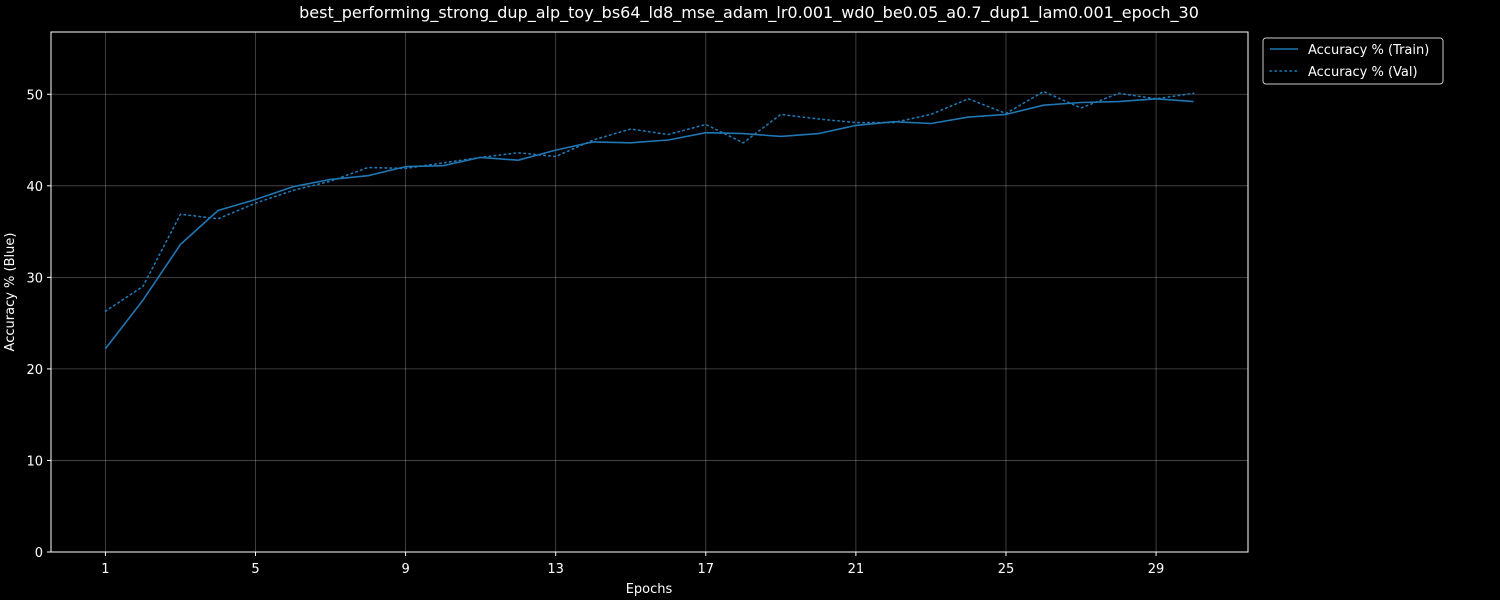 The height and width of the screenshot is (600, 1500). What do you see at coordinates (34, 461) in the screenshot?
I see `y-tick-label: 10` at bounding box center [34, 461].